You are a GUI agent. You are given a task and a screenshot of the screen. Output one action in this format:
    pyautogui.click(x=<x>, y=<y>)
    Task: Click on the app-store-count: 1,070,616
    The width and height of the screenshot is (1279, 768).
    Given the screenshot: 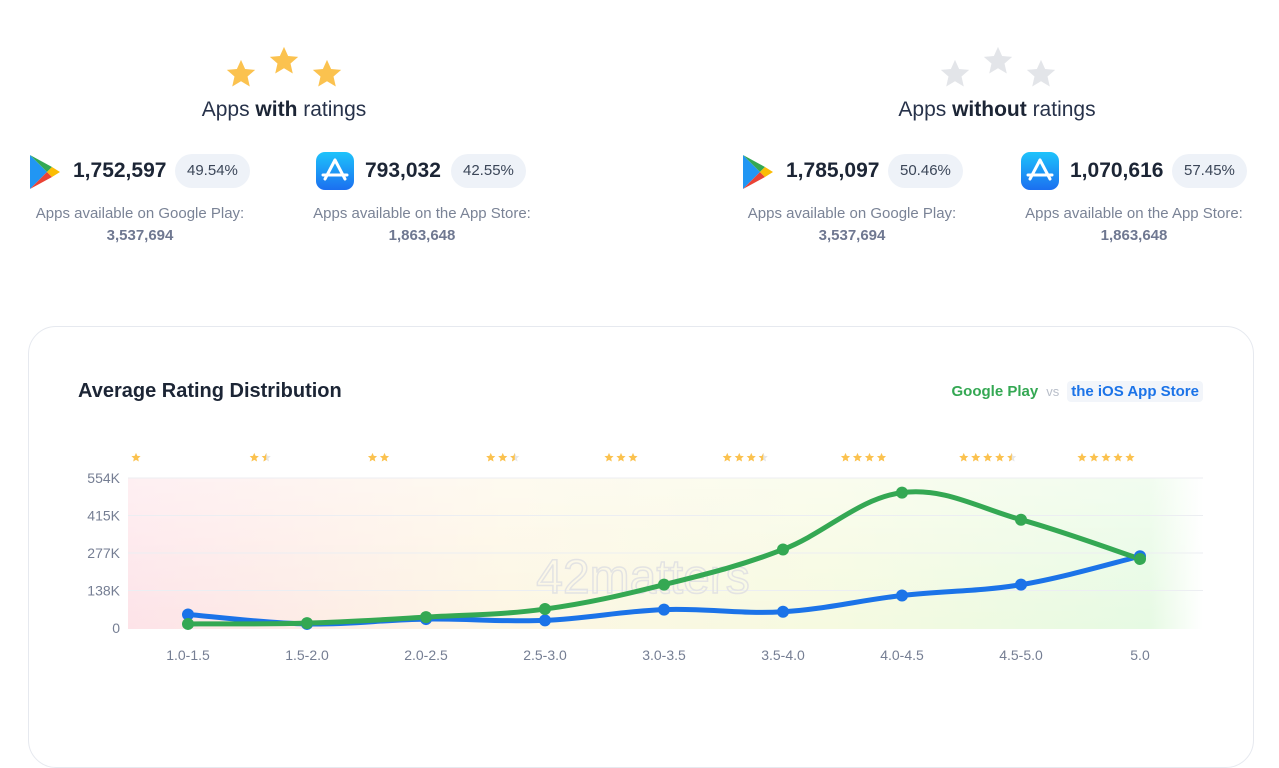 What is the action you would take?
    pyautogui.click(x=1117, y=170)
    